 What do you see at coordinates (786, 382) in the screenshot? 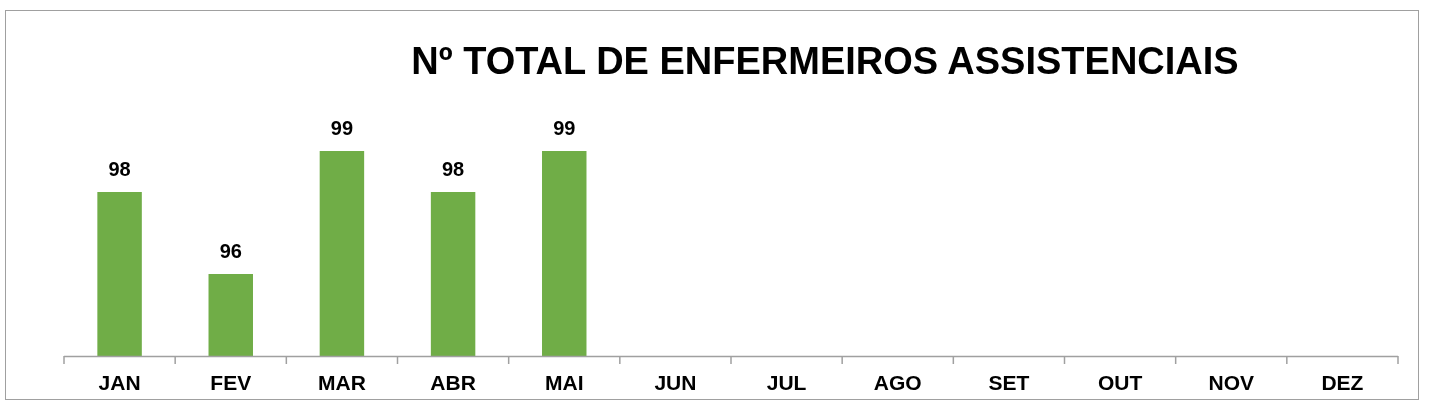
I see `x-tick-label: JUL` at bounding box center [786, 382].